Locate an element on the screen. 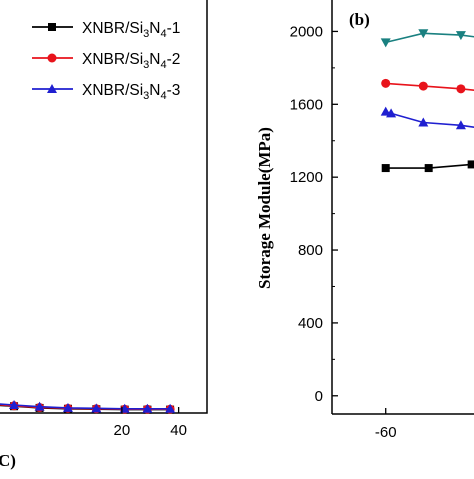 The width and height of the screenshot is (474, 479). panel-b-y-ticks: 0 400 800 1200 1600 2000 is located at coordinates (314, 214).